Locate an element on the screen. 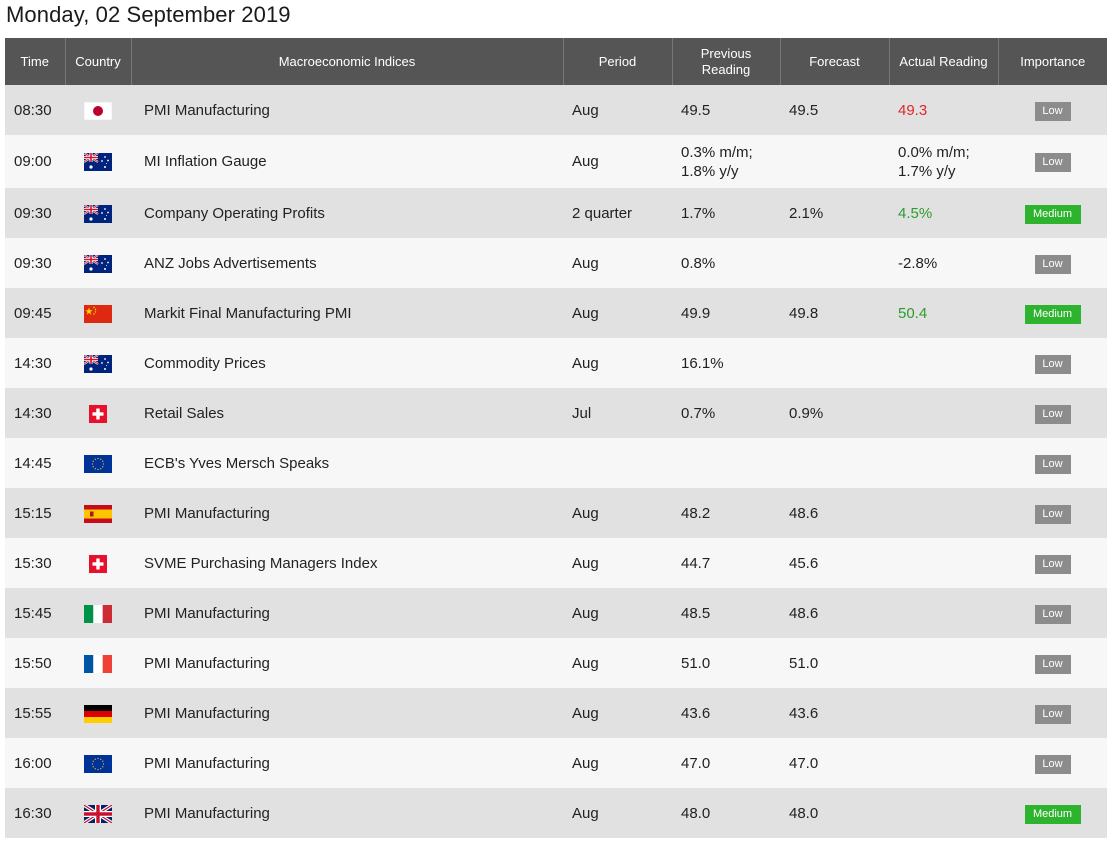 This screenshot has height=844, width=1116. previous-value: 48.2 is located at coordinates (696, 513).